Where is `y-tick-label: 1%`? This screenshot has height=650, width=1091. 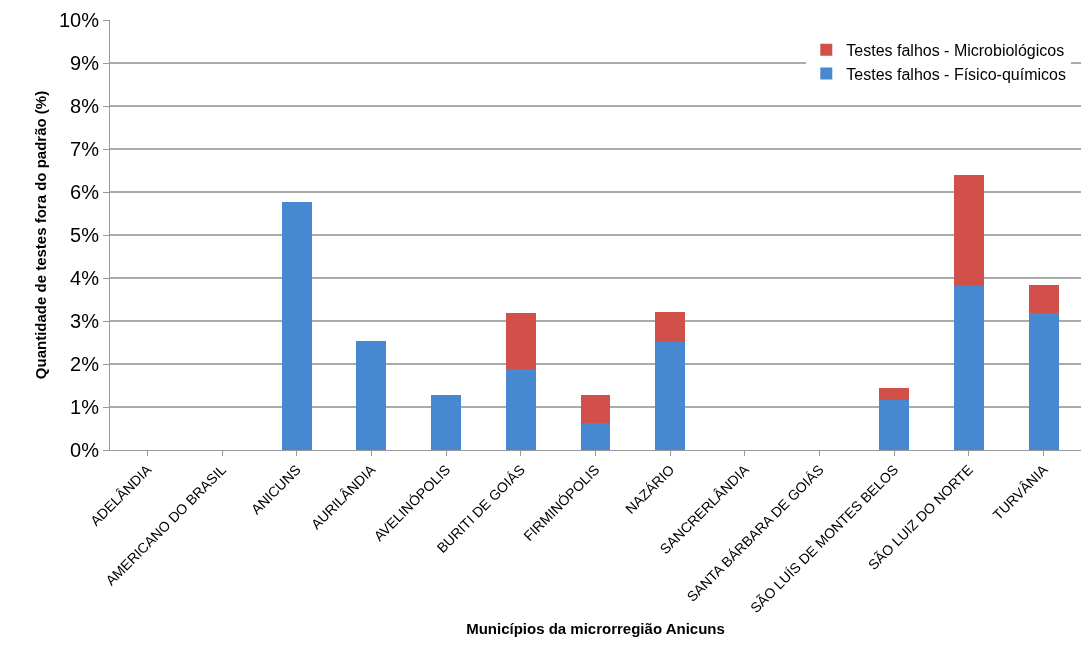
y-tick-label: 1% is located at coordinates (85, 407).